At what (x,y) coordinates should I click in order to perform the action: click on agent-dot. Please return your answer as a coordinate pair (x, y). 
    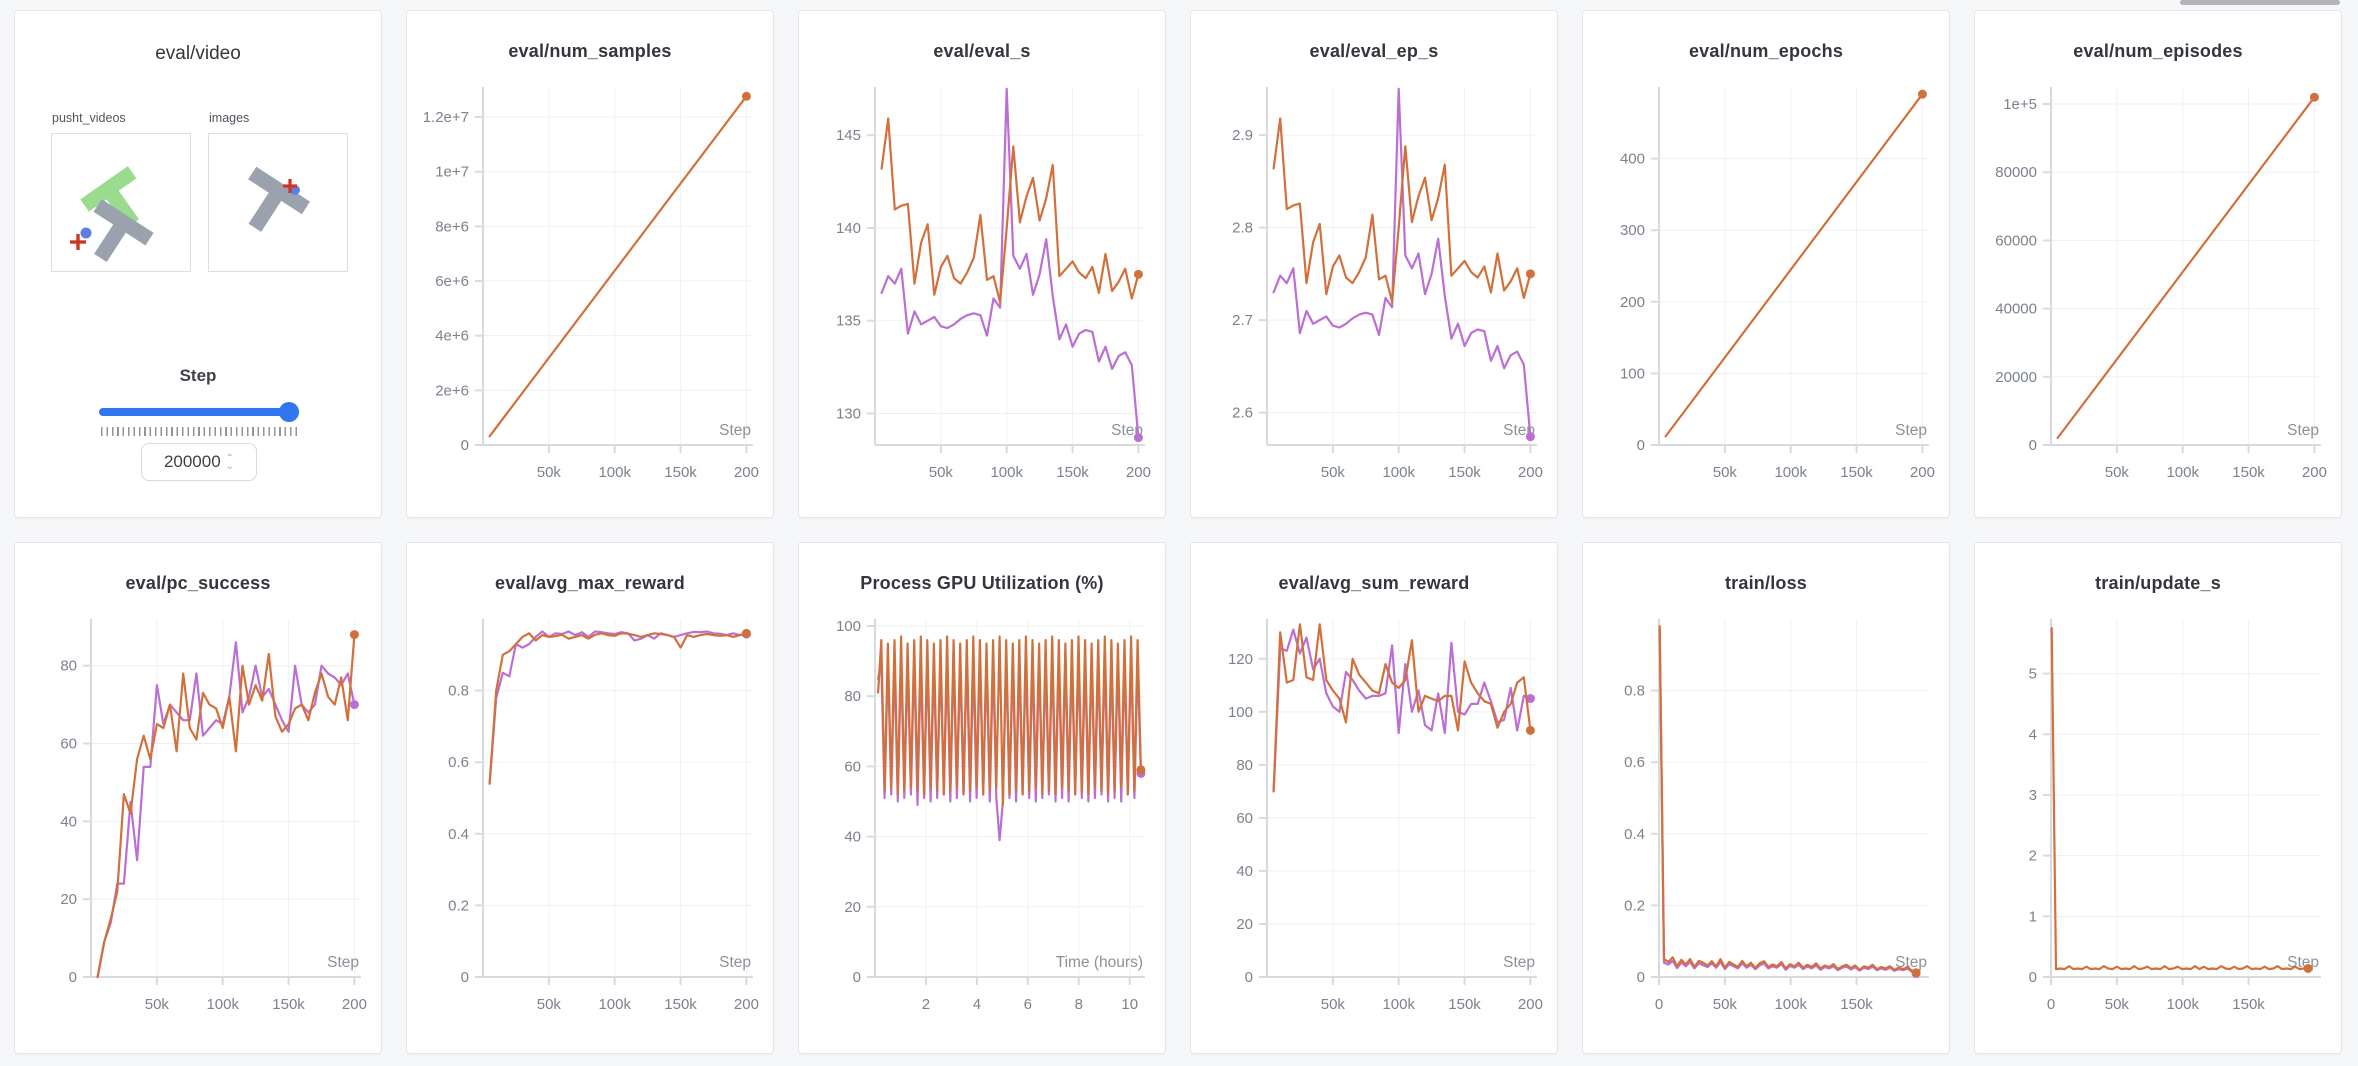
    Looking at the image, I should click on (86, 233).